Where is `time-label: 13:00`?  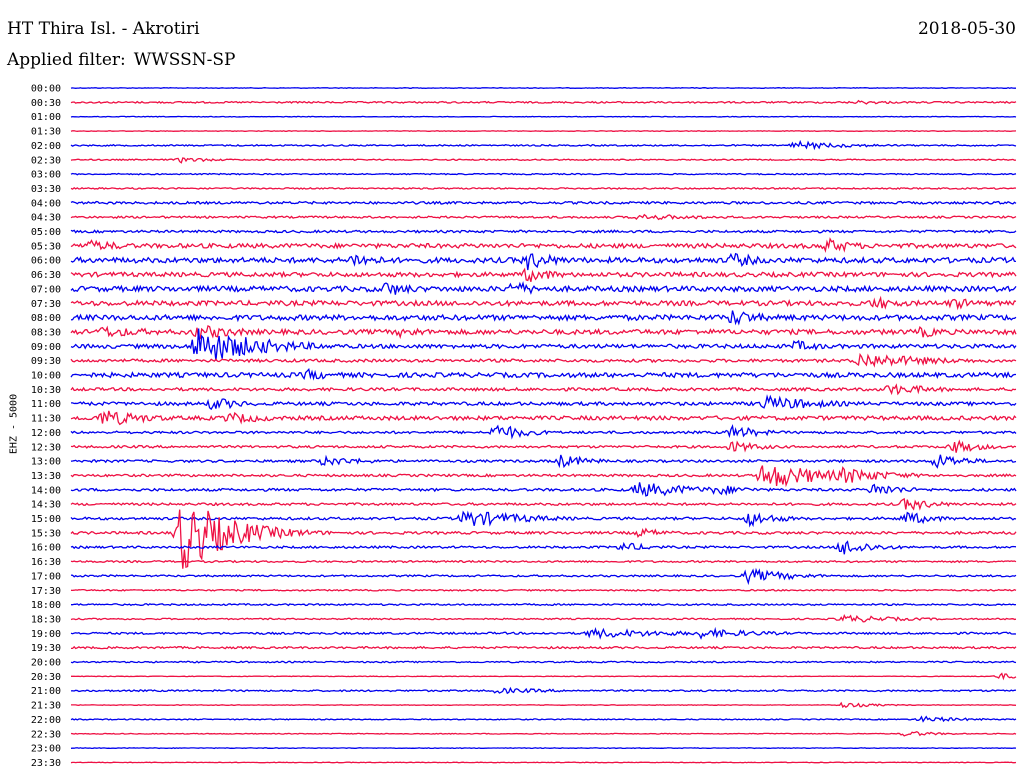
time-label: 13:00 is located at coordinates (46, 462).